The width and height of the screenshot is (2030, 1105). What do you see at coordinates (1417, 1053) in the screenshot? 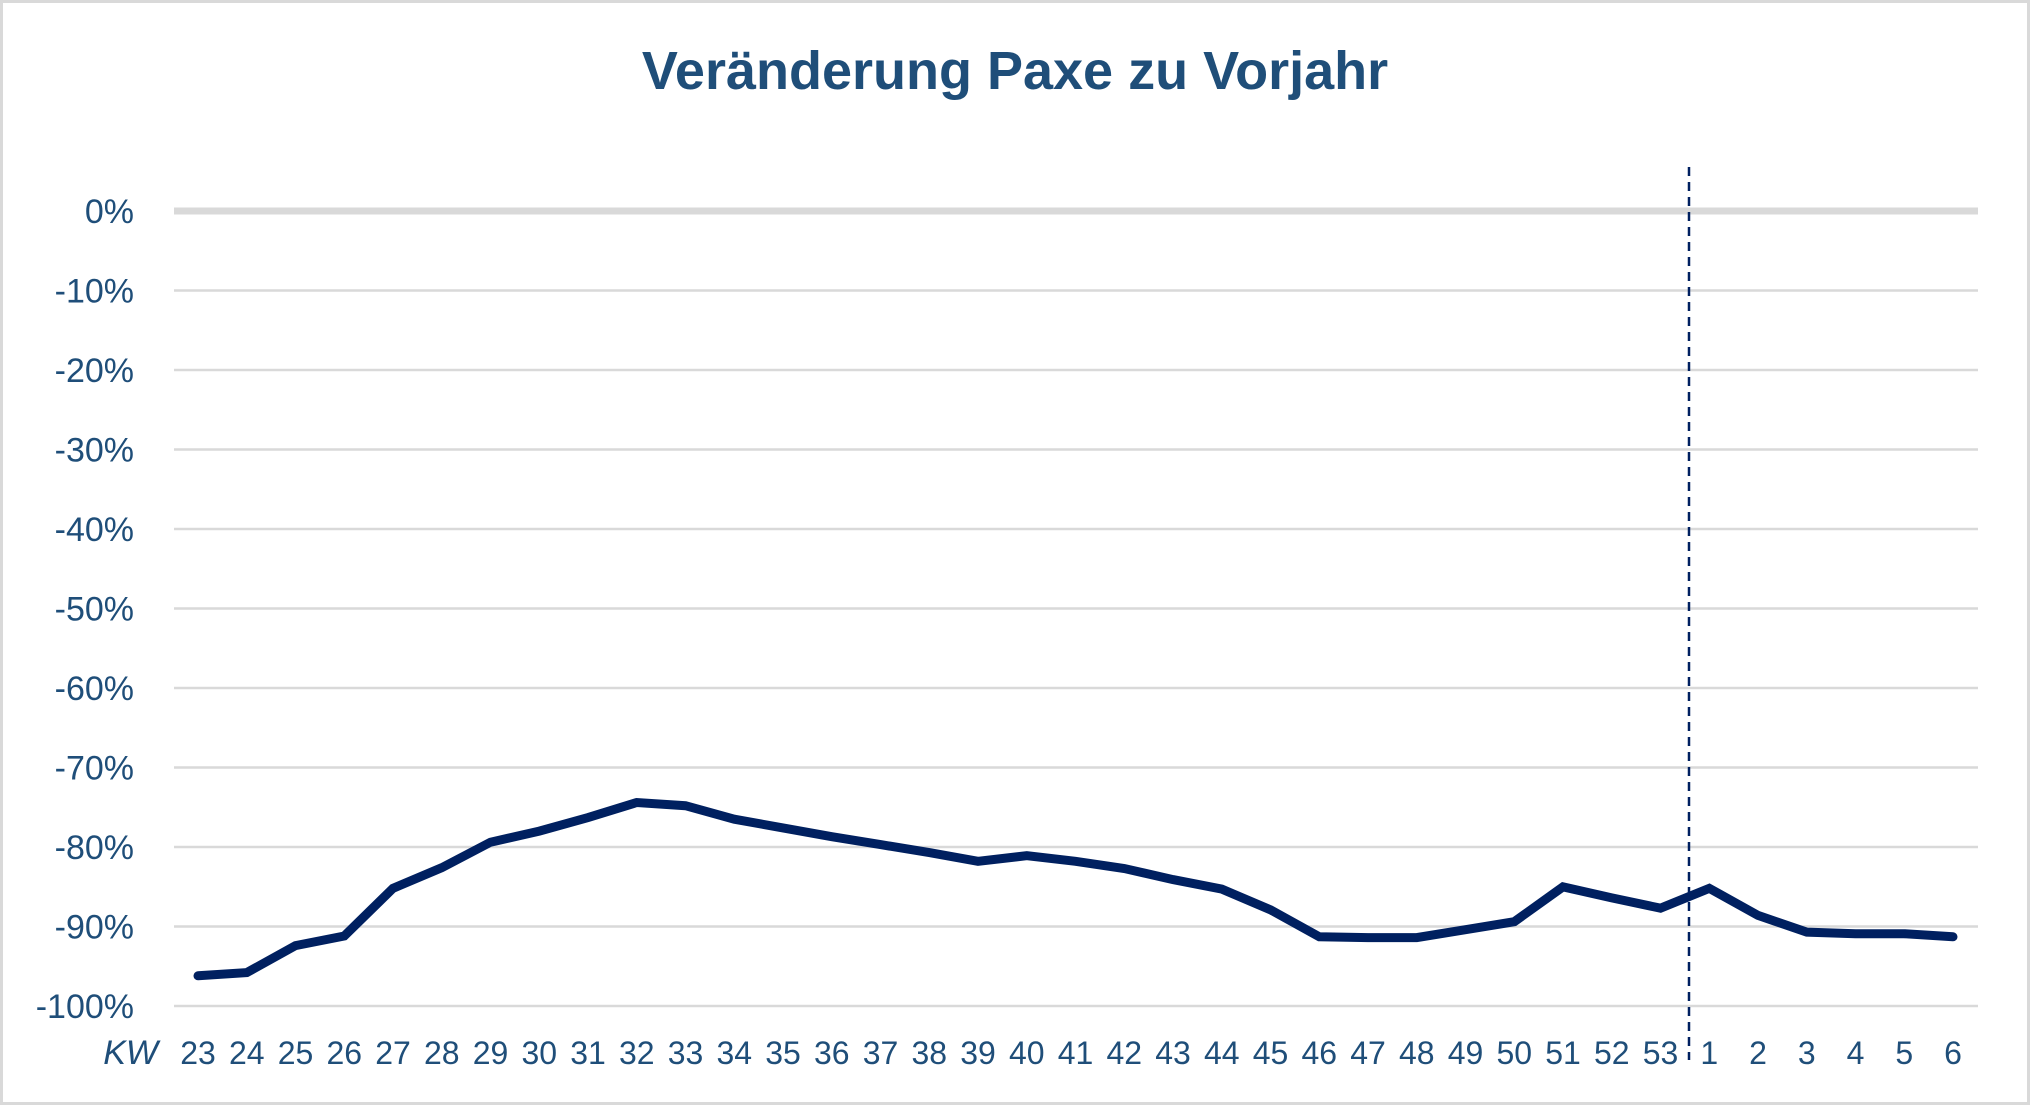
I see `x-tick-label: 48` at bounding box center [1417, 1053].